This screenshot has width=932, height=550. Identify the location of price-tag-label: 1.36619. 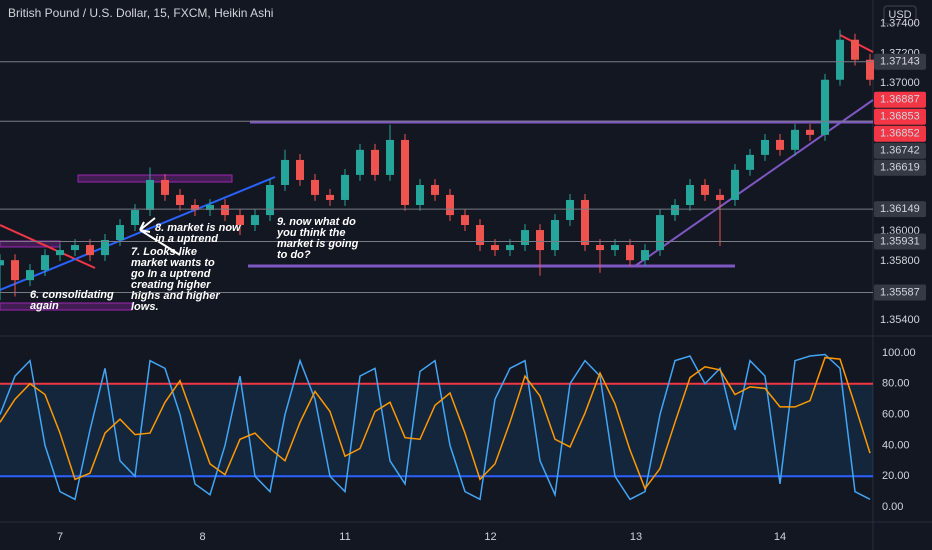
(900, 168).